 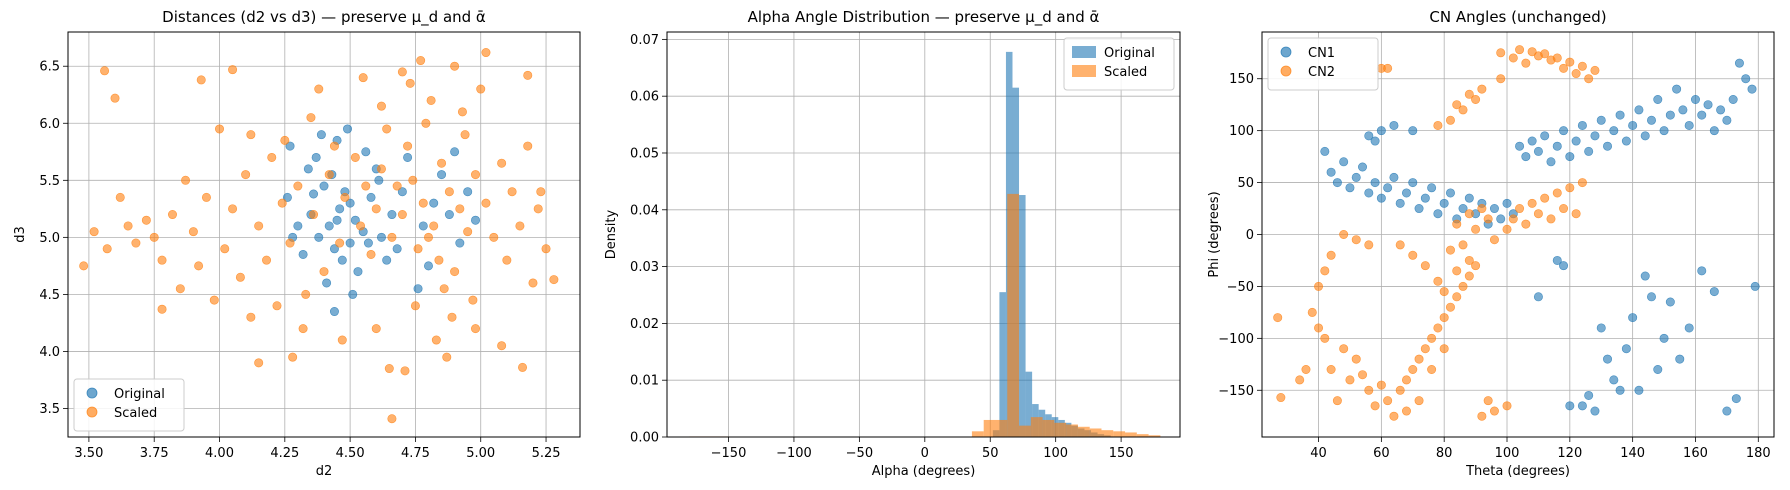 I want to click on x-tick-label: 5.00, so click(x=480, y=453).